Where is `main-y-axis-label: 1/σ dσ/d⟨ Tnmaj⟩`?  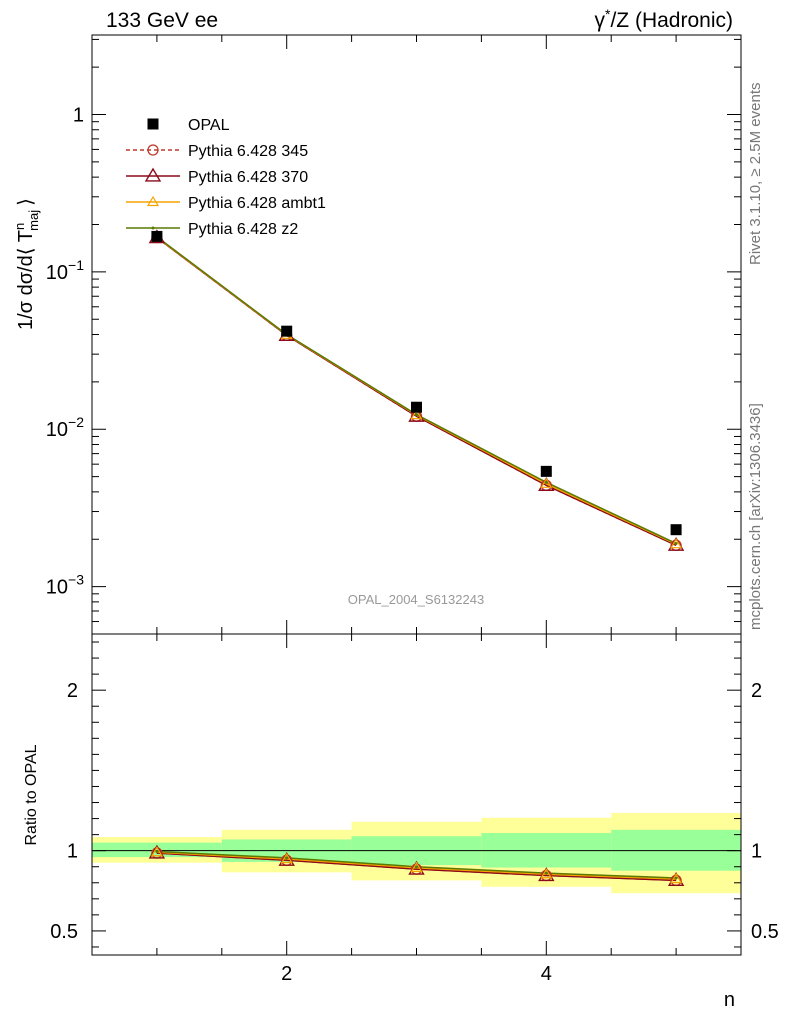 main-y-axis-label: 1/σ dσ/d⟨ Tnmaj⟩ is located at coordinates (26, 264).